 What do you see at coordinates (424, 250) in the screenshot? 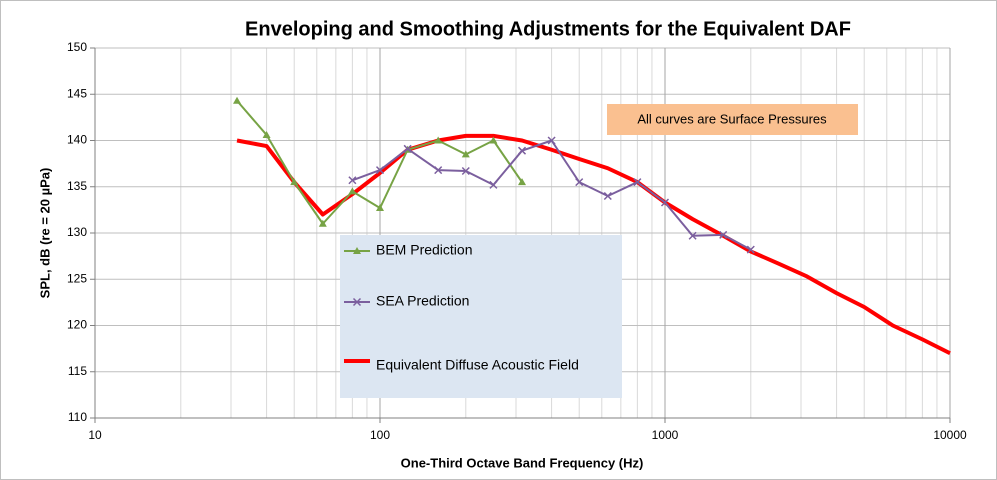
I see `legend-label: BEM Prediction` at bounding box center [424, 250].